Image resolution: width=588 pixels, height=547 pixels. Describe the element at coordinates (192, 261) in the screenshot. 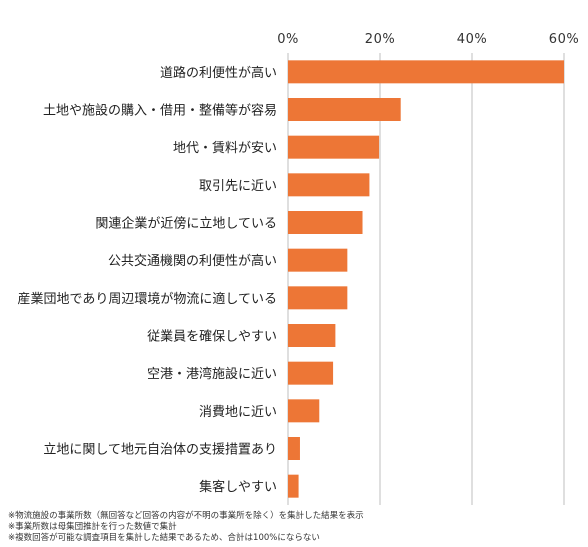

I see `category-label: 公共交通機関の利便性が高い` at that location.